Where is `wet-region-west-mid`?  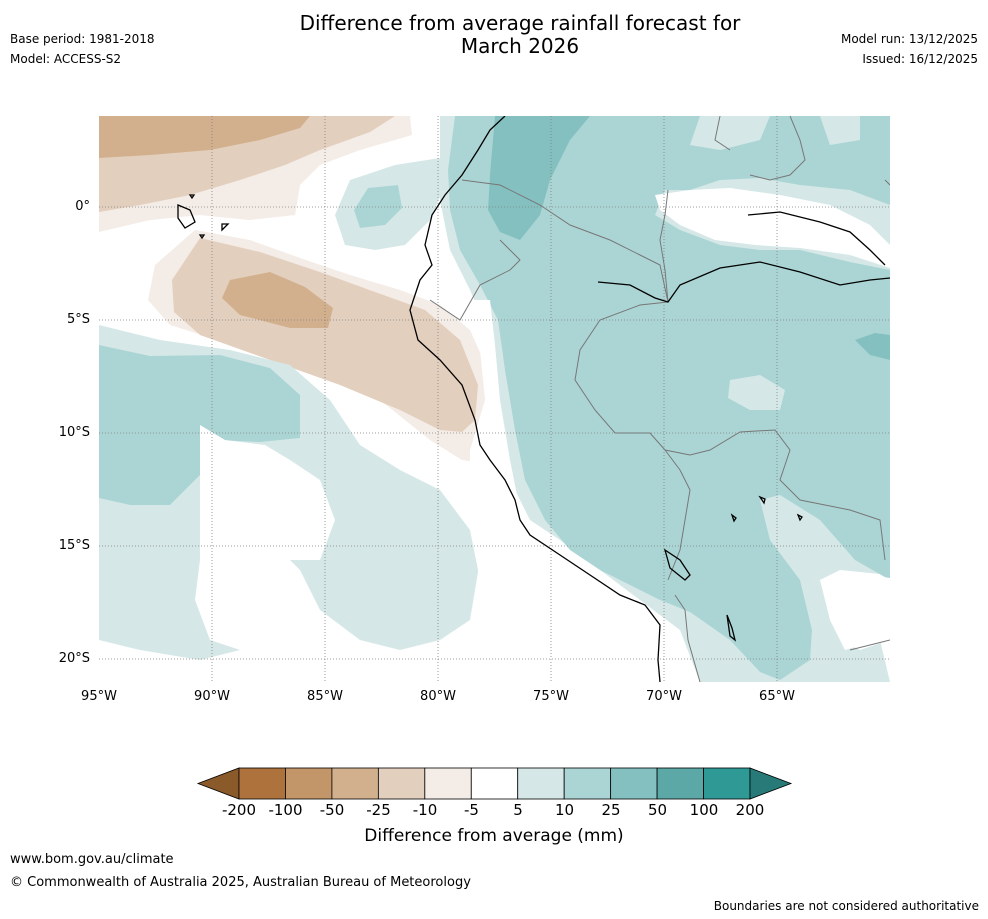 wet-region-west-mid is located at coordinates (199, 425).